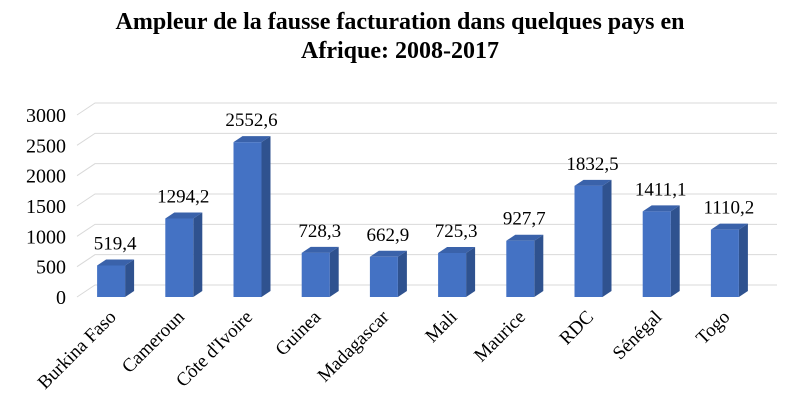 This screenshot has width=800, height=413. Describe the element at coordinates (51, 268) in the screenshot. I see `y-tick-label: 500` at that location.